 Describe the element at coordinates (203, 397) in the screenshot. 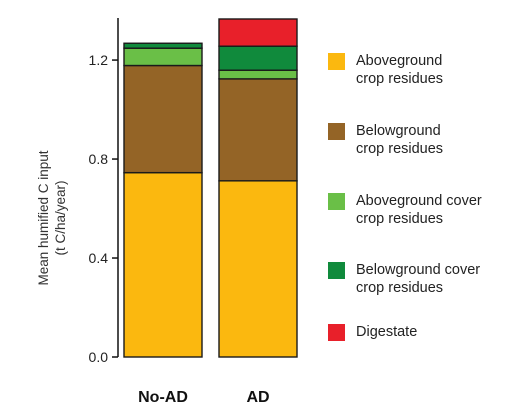

I see `x-axis-labels: No-AD AD` at that location.